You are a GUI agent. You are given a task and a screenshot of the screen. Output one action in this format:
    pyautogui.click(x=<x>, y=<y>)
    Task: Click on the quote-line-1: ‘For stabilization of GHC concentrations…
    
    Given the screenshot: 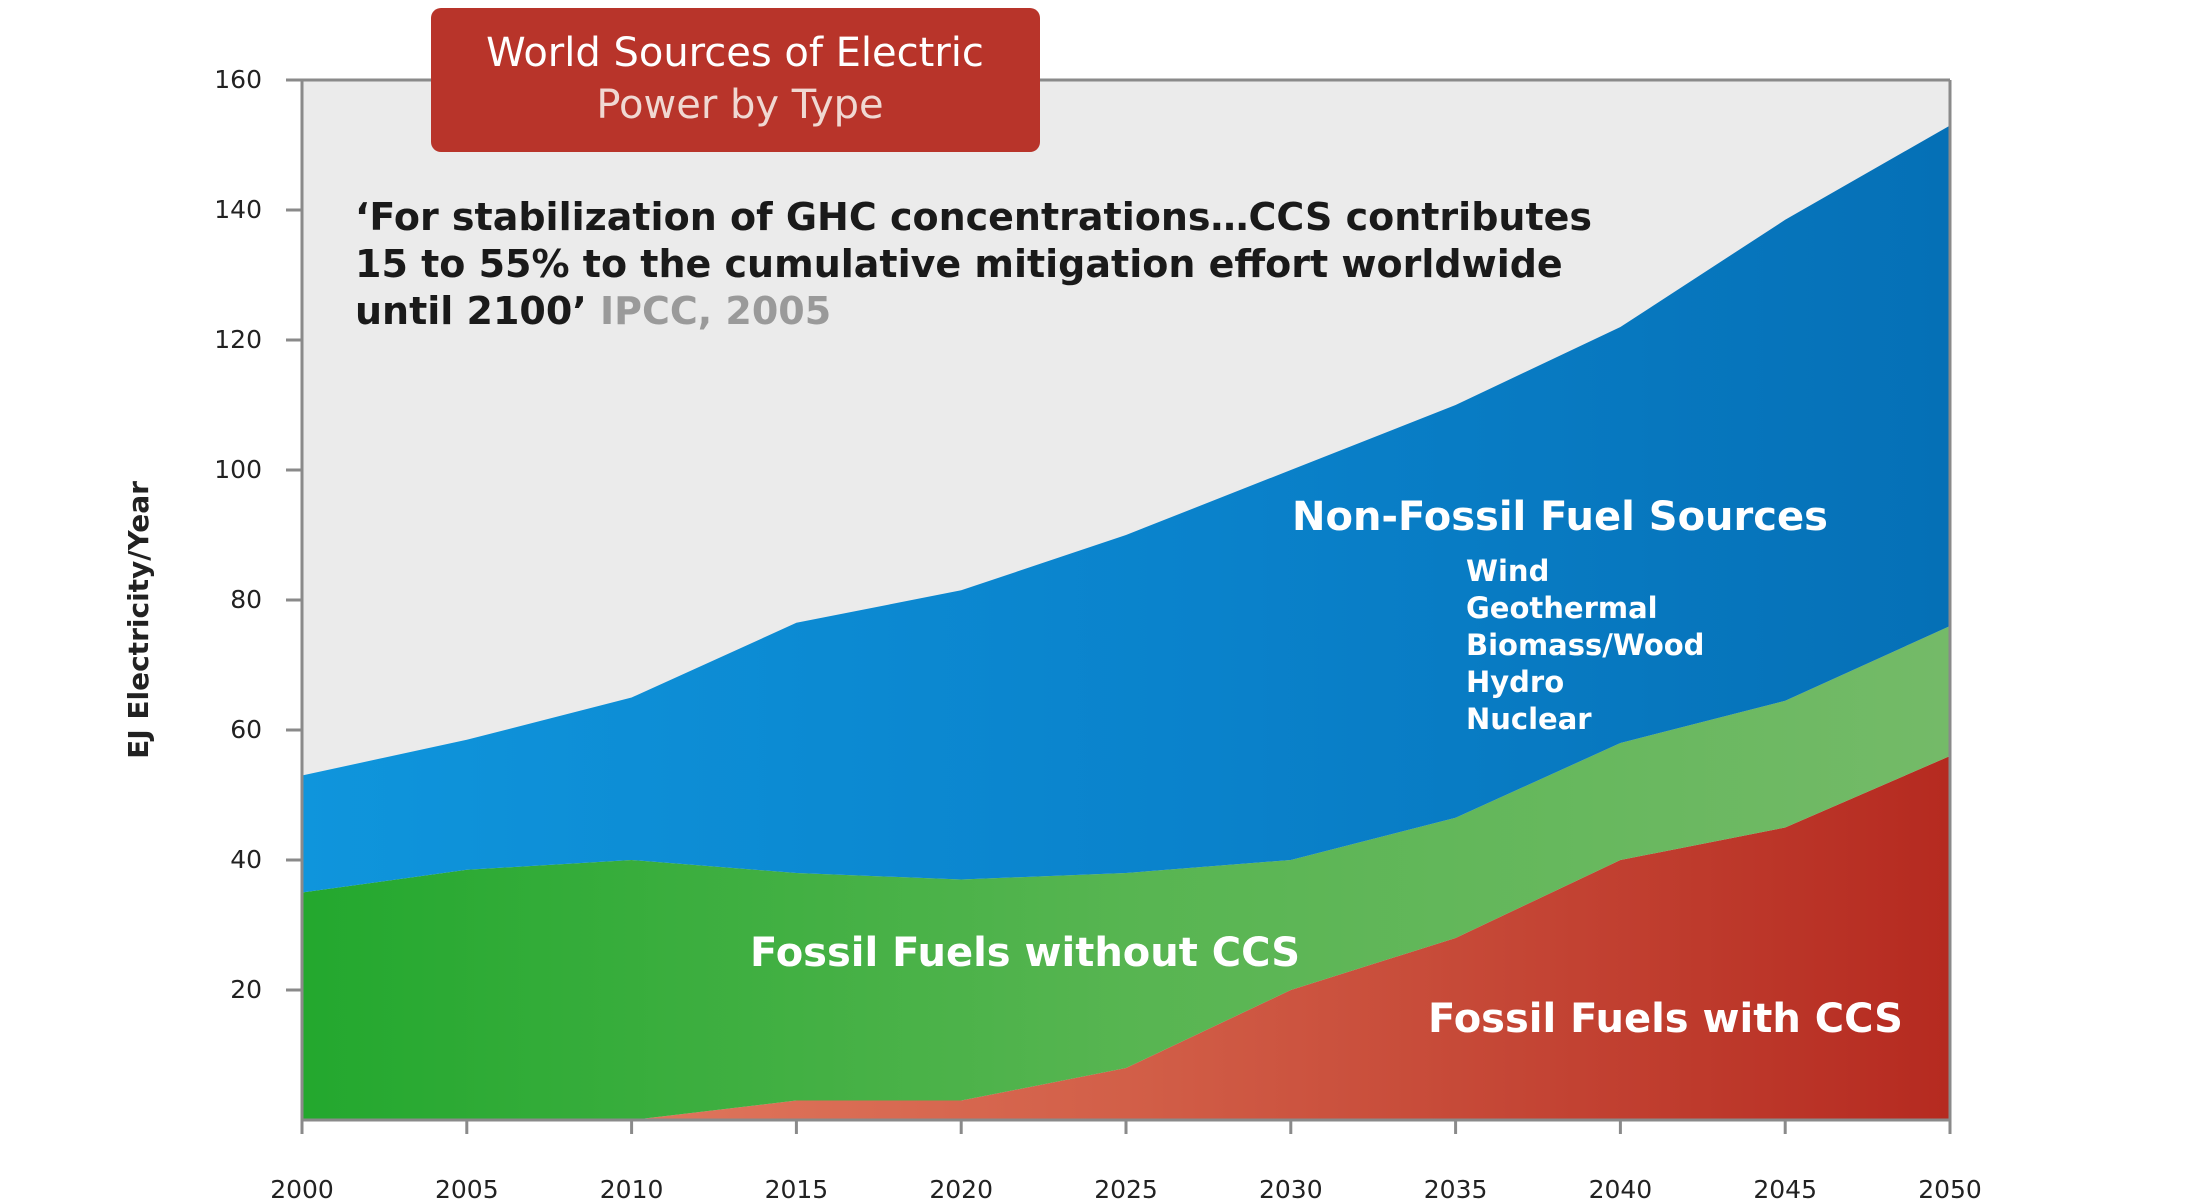 What is the action you would take?
    pyautogui.click(x=973, y=217)
    